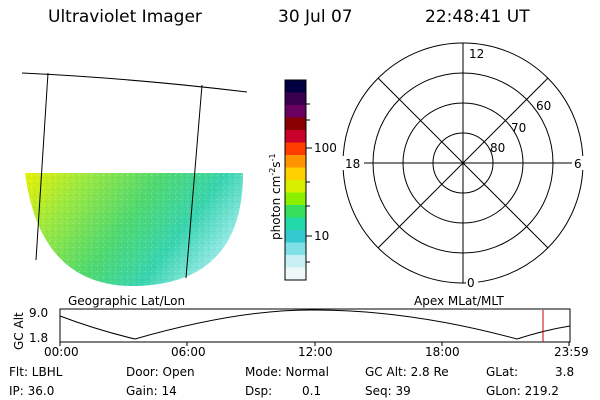  I want to click on filter-info: Flt: LBHL, so click(36, 372).